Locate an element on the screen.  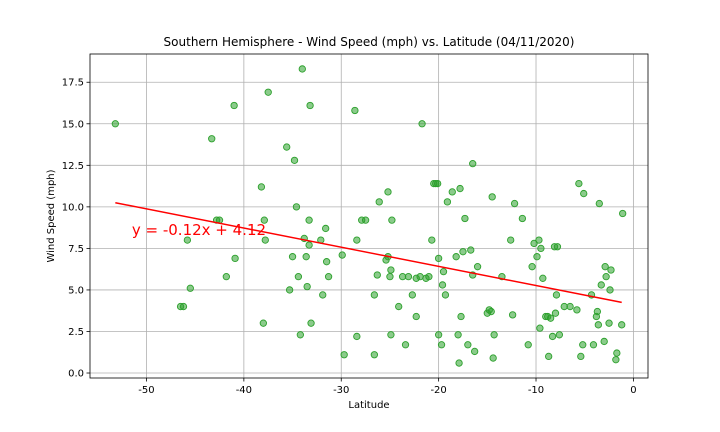
y-tick-label: 15.0 is located at coordinates (73, 124).